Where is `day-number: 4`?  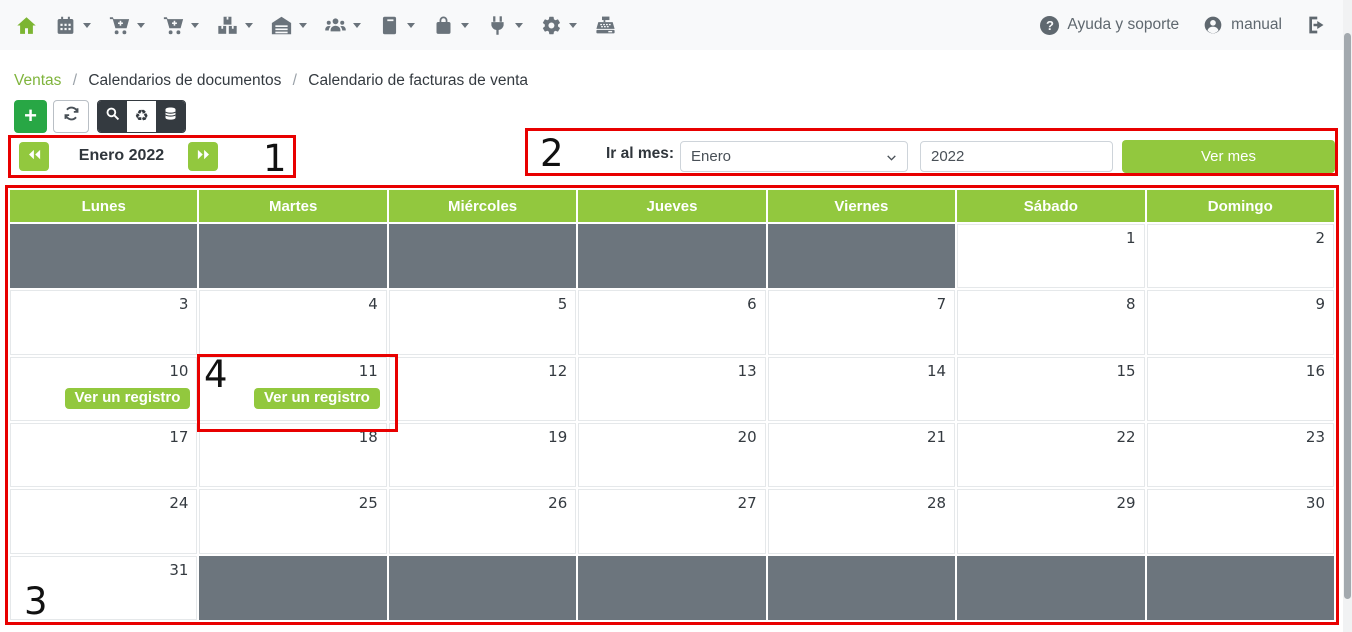
day-number: 4 is located at coordinates (373, 304).